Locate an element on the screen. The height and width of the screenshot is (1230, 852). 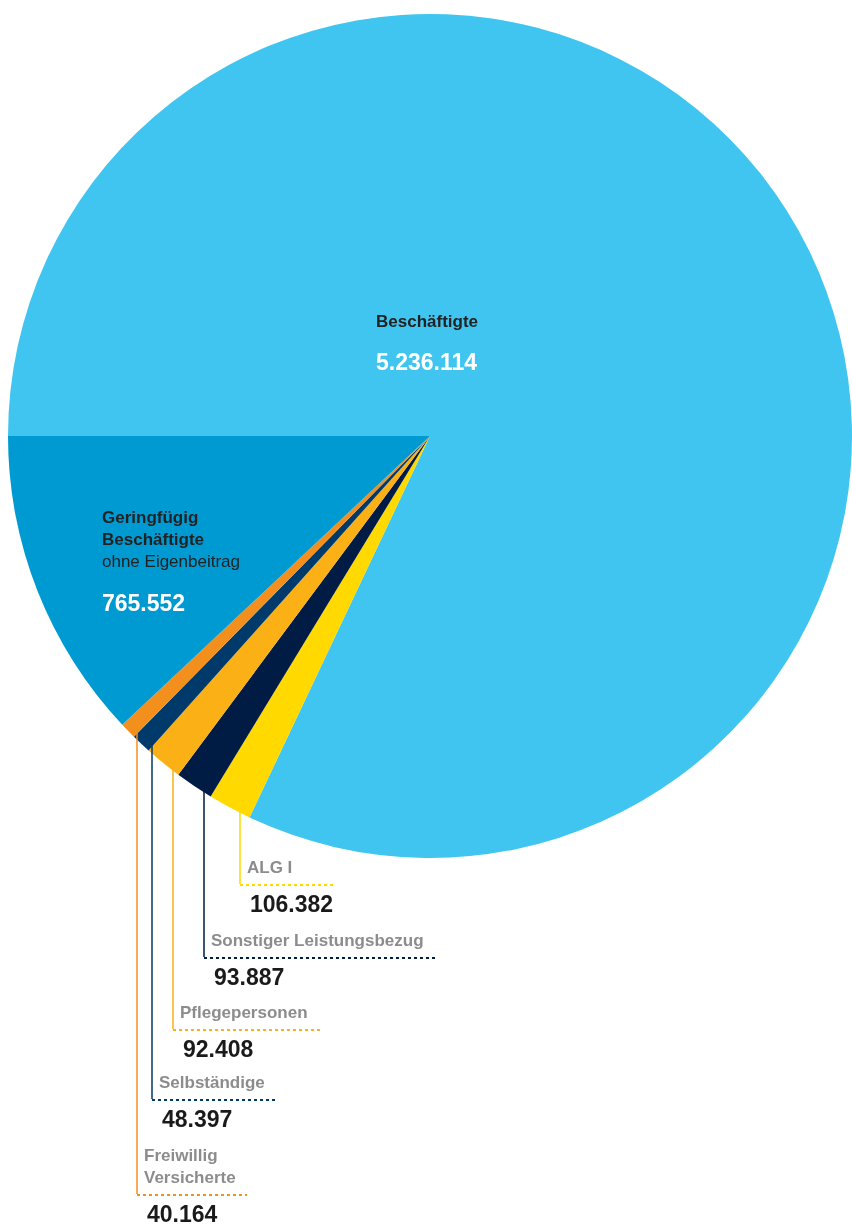
data-label: 5.236.114 is located at coordinates (427, 362).